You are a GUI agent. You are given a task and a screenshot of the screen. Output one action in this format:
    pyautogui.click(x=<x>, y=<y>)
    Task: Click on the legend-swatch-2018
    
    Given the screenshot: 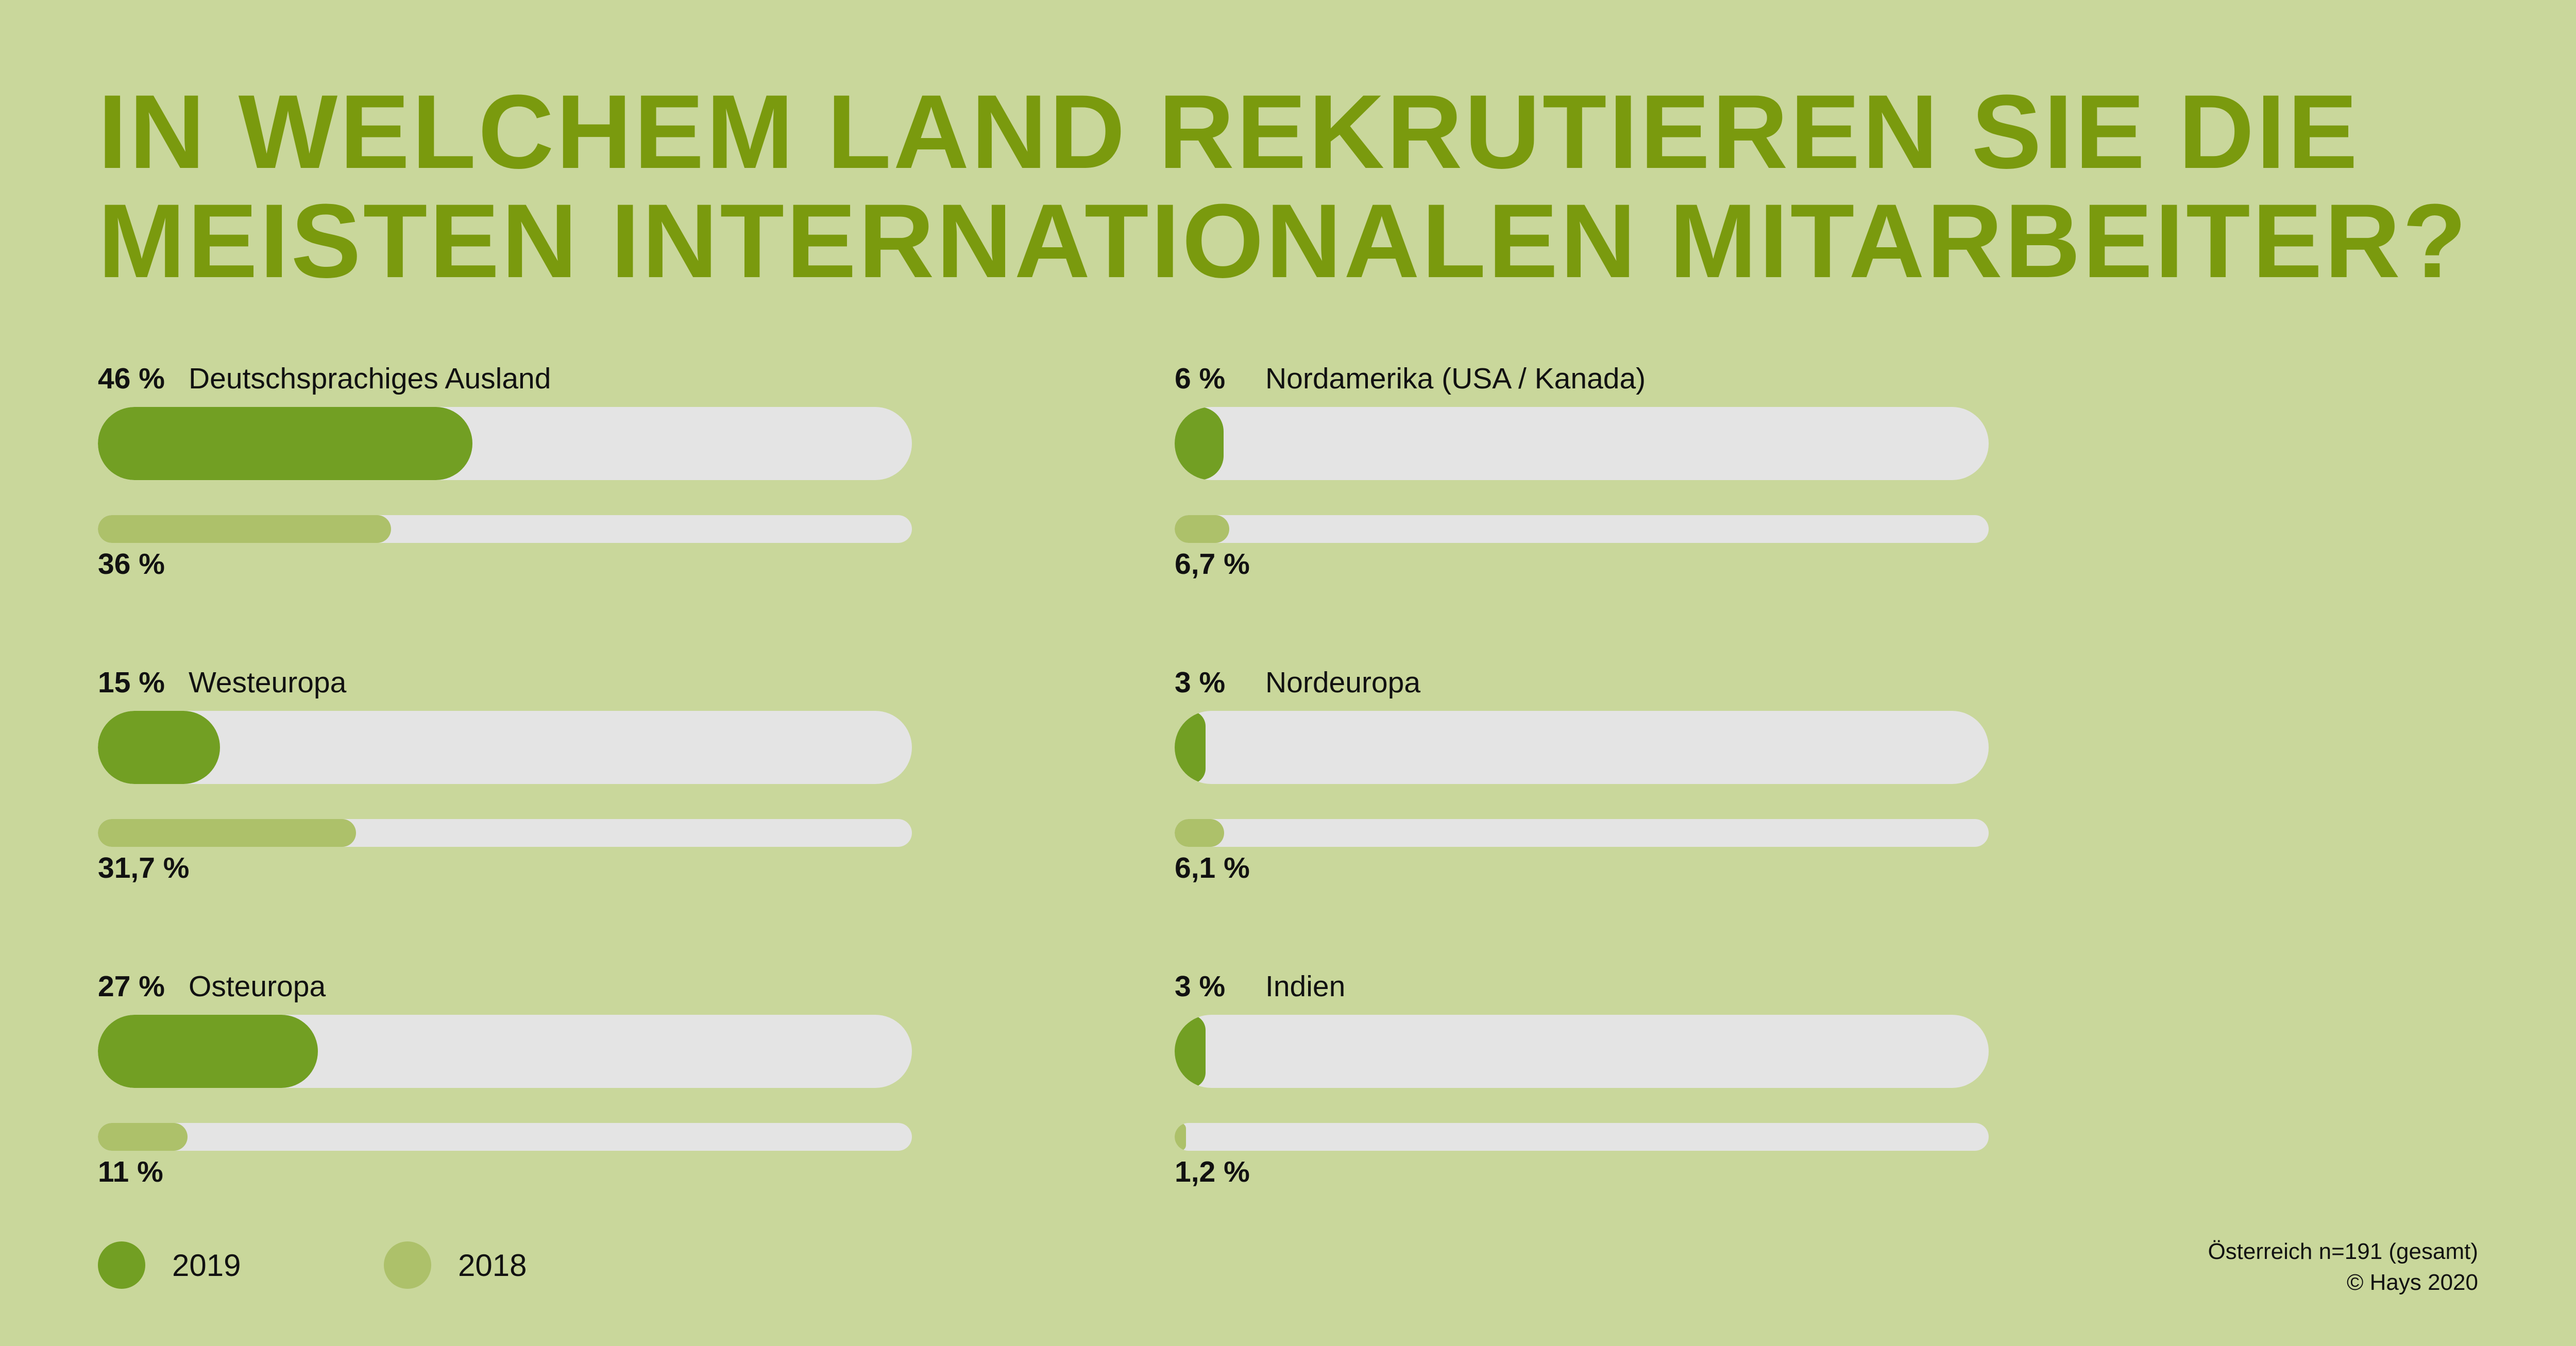 What is the action you would take?
    pyautogui.click(x=407, y=1265)
    